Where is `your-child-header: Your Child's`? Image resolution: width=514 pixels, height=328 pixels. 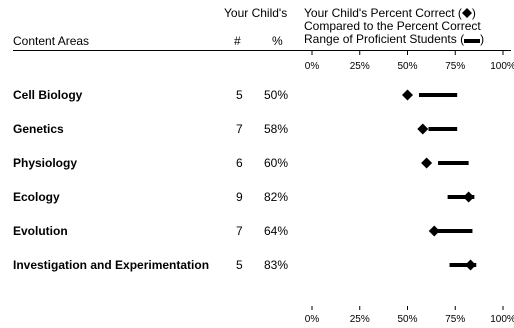 your-child-header: Your Child's is located at coordinates (256, 13).